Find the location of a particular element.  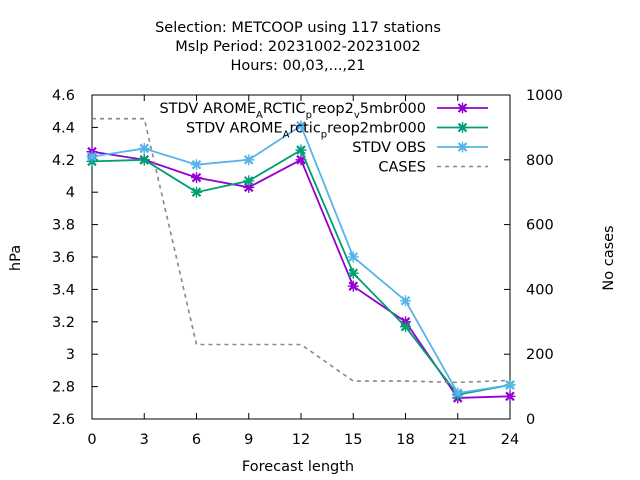

x-tick-label: 21 is located at coordinates (458, 440).